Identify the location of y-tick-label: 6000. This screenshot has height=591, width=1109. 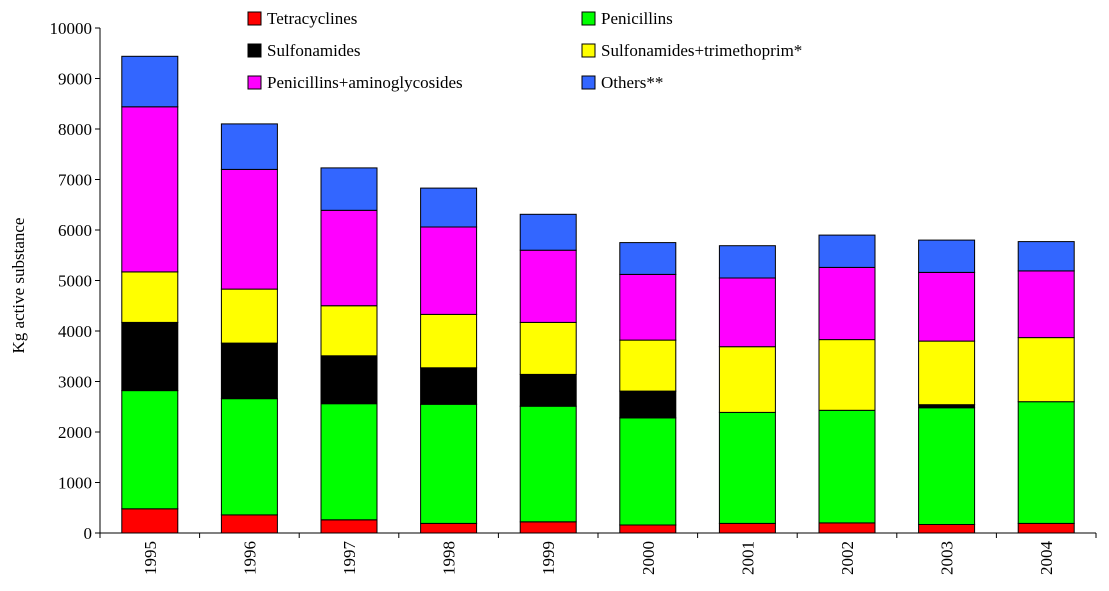
(75, 230).